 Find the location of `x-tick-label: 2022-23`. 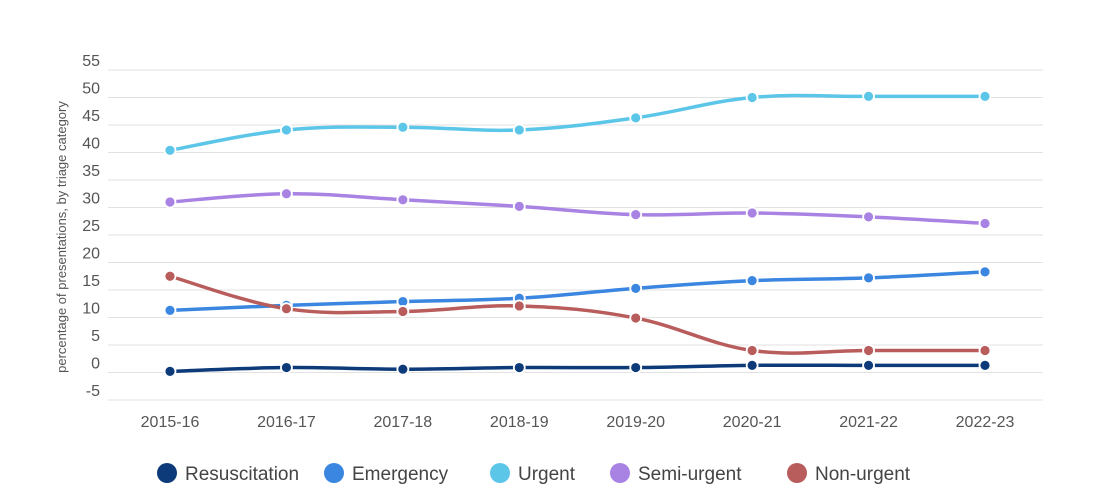

x-tick-label: 2022-23 is located at coordinates (985, 422).